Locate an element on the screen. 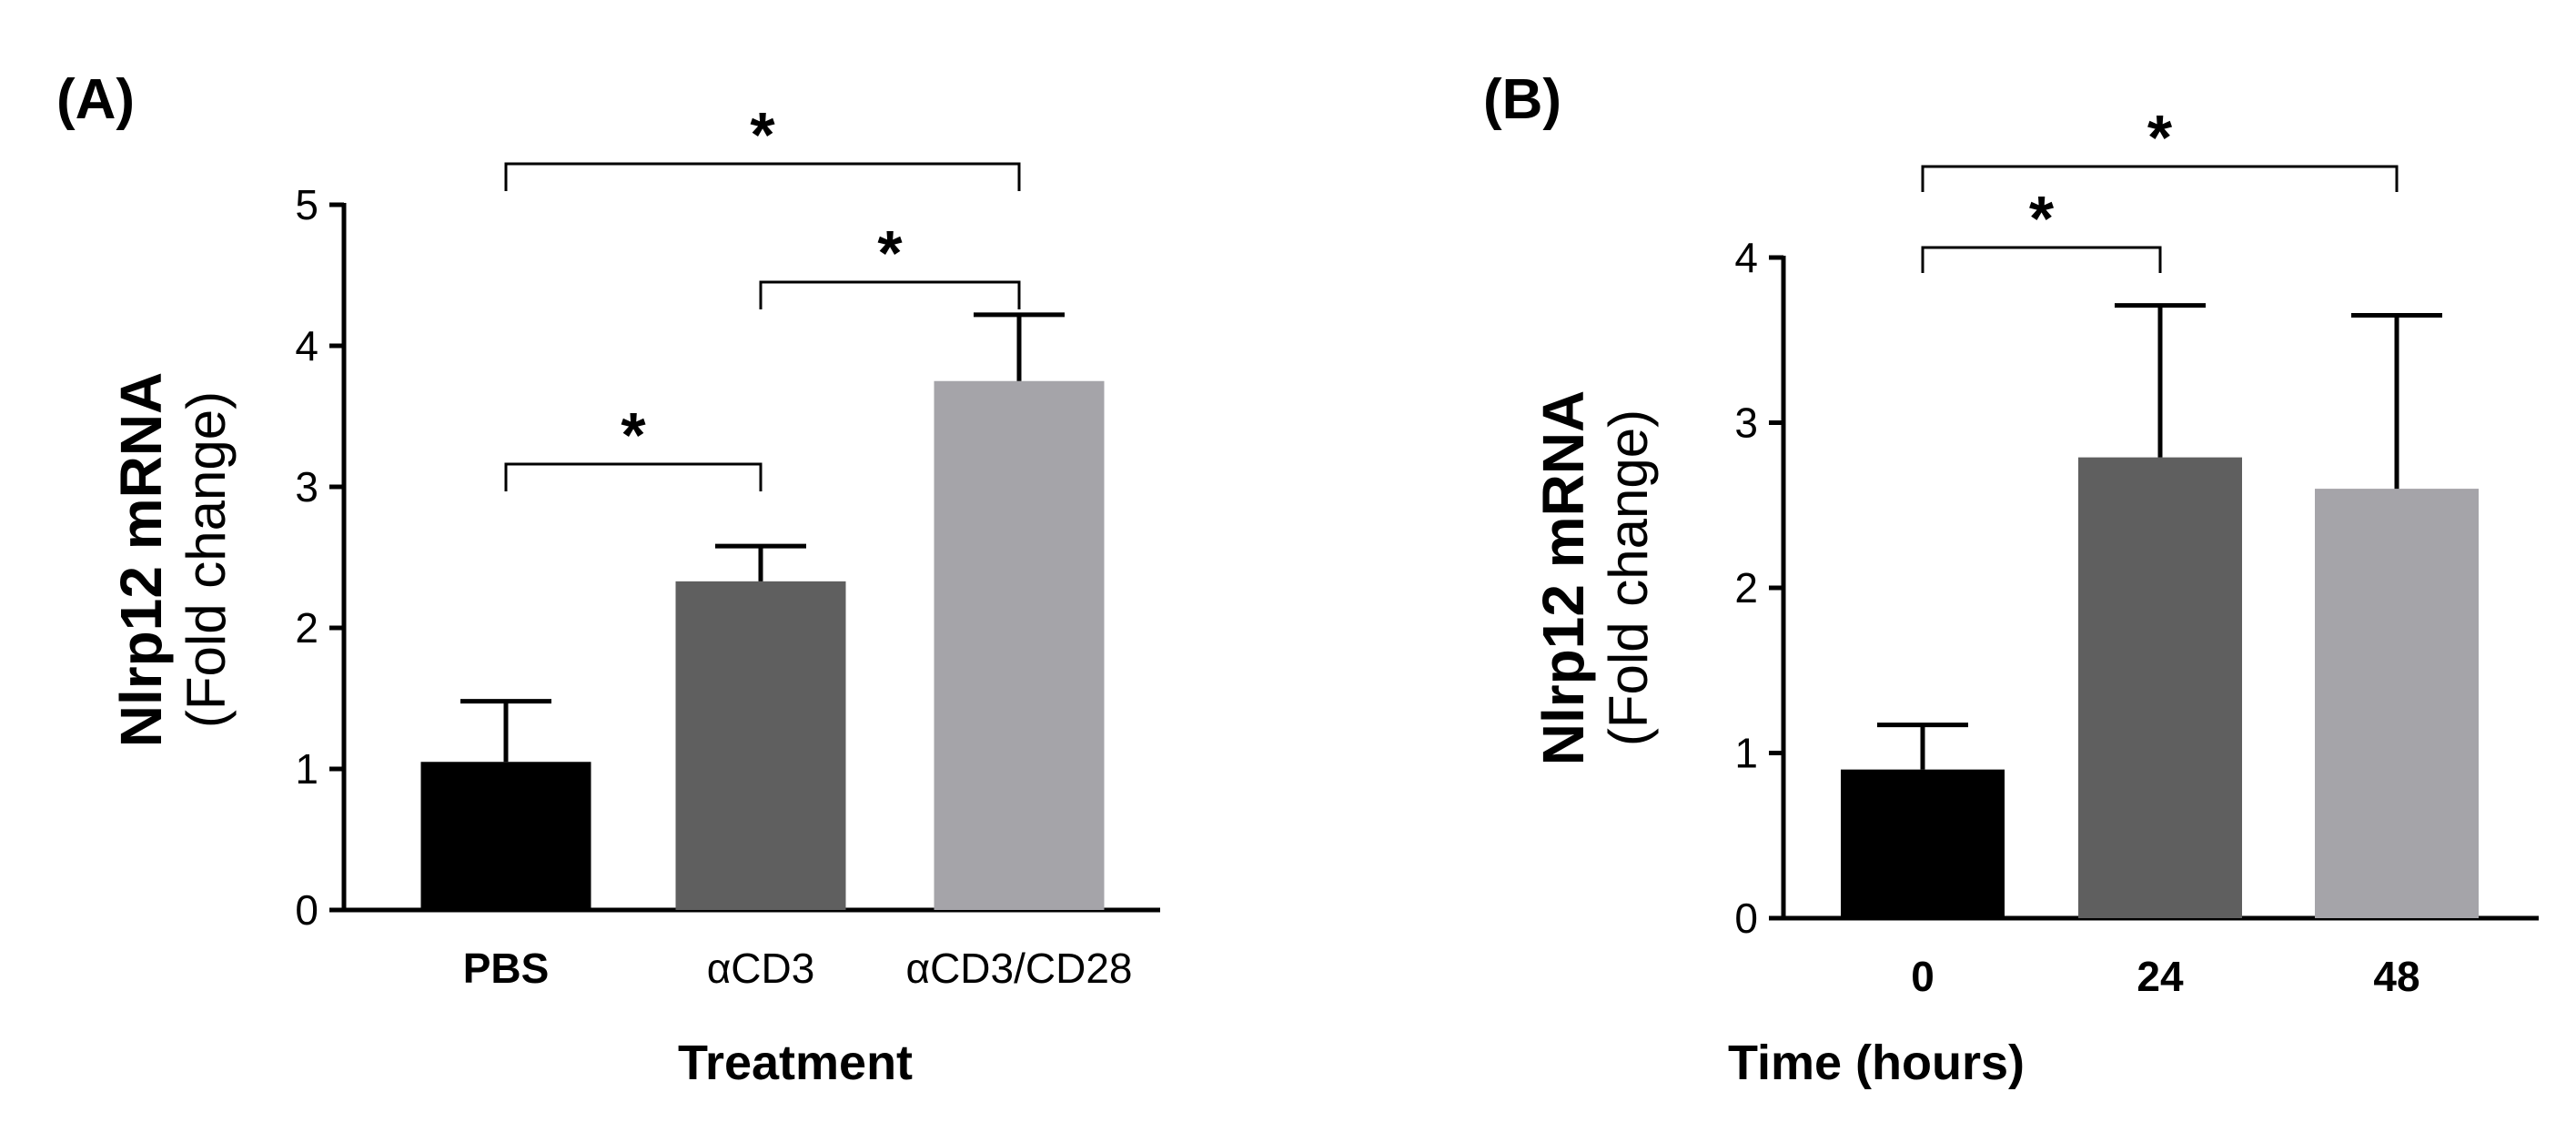  panel-b-category-labels: 0 24 48 is located at coordinates (2165, 976).